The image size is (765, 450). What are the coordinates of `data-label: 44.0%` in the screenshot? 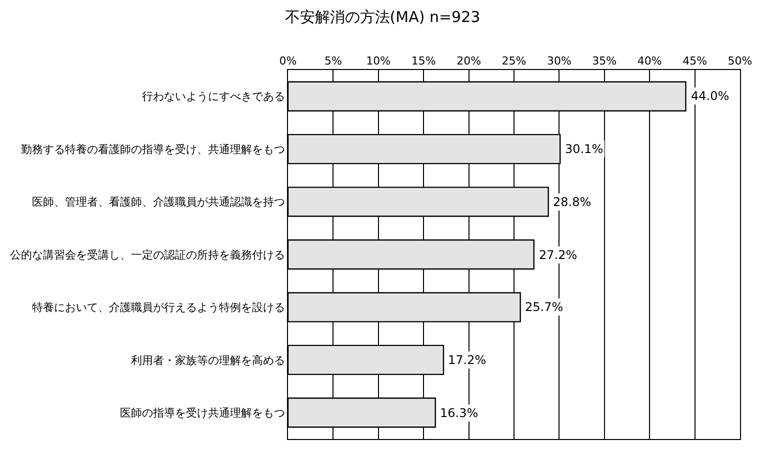 It's located at (710, 96).